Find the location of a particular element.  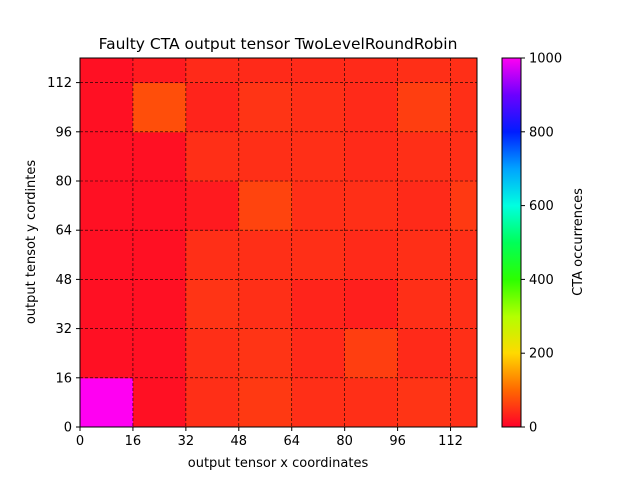

colorbar-ticks: 0 200 400 600 800 1000 is located at coordinates (541, 244).